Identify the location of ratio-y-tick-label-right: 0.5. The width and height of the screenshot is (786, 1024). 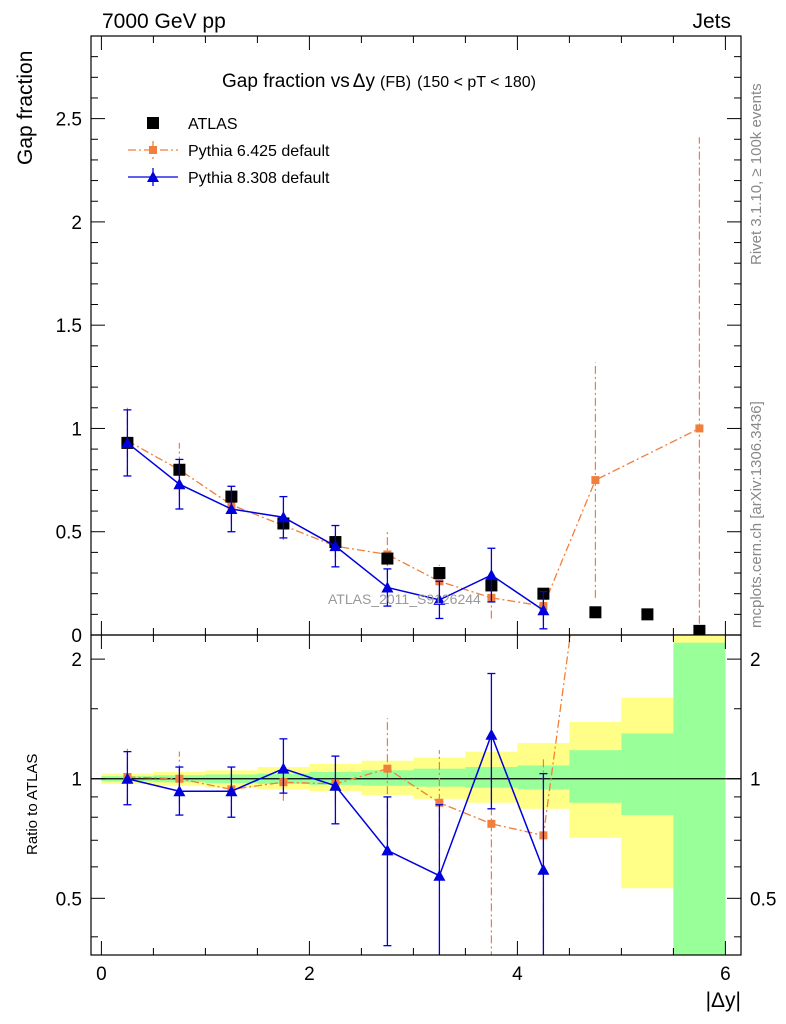
(763, 899).